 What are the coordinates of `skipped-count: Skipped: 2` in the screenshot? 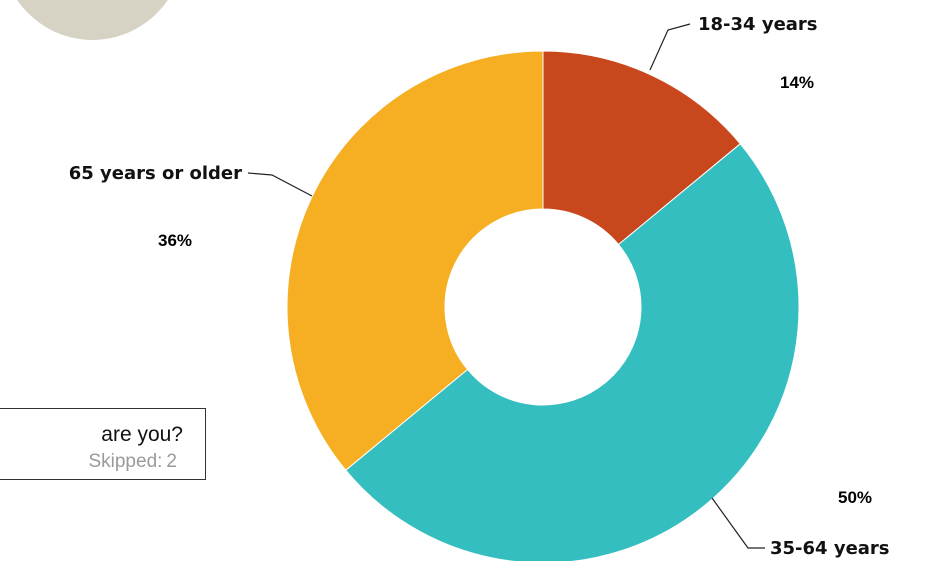 It's located at (132, 462).